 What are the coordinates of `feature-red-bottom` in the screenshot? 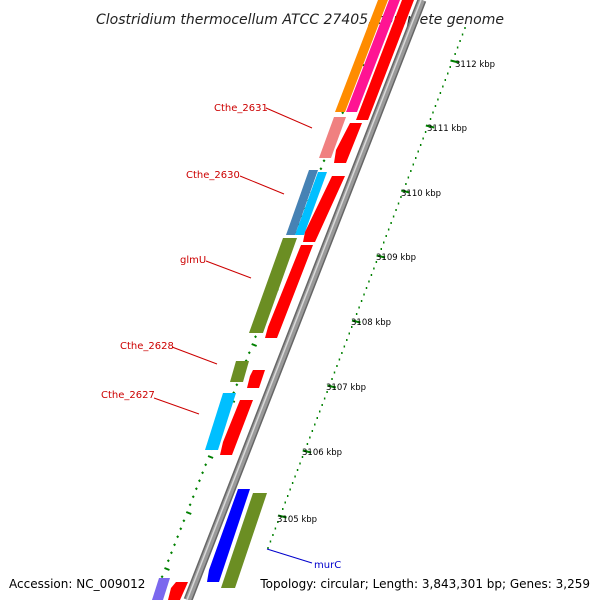 It's located at (178, 591).